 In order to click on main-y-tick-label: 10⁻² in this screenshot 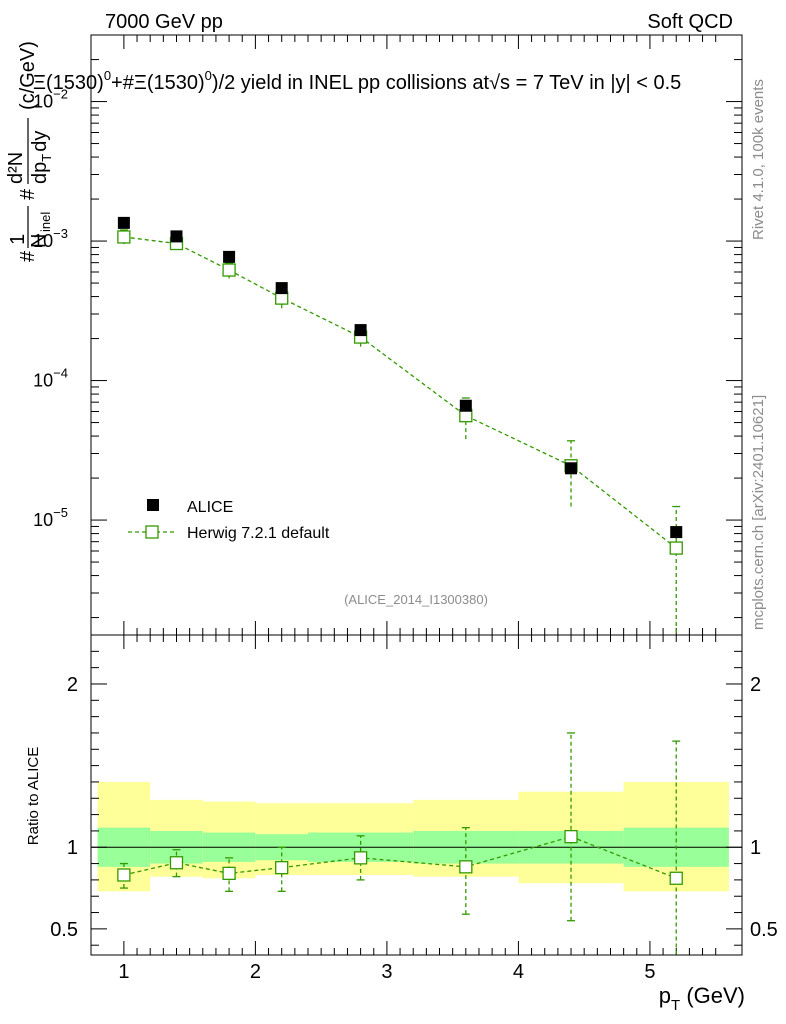, I will do `click(50, 99)`.